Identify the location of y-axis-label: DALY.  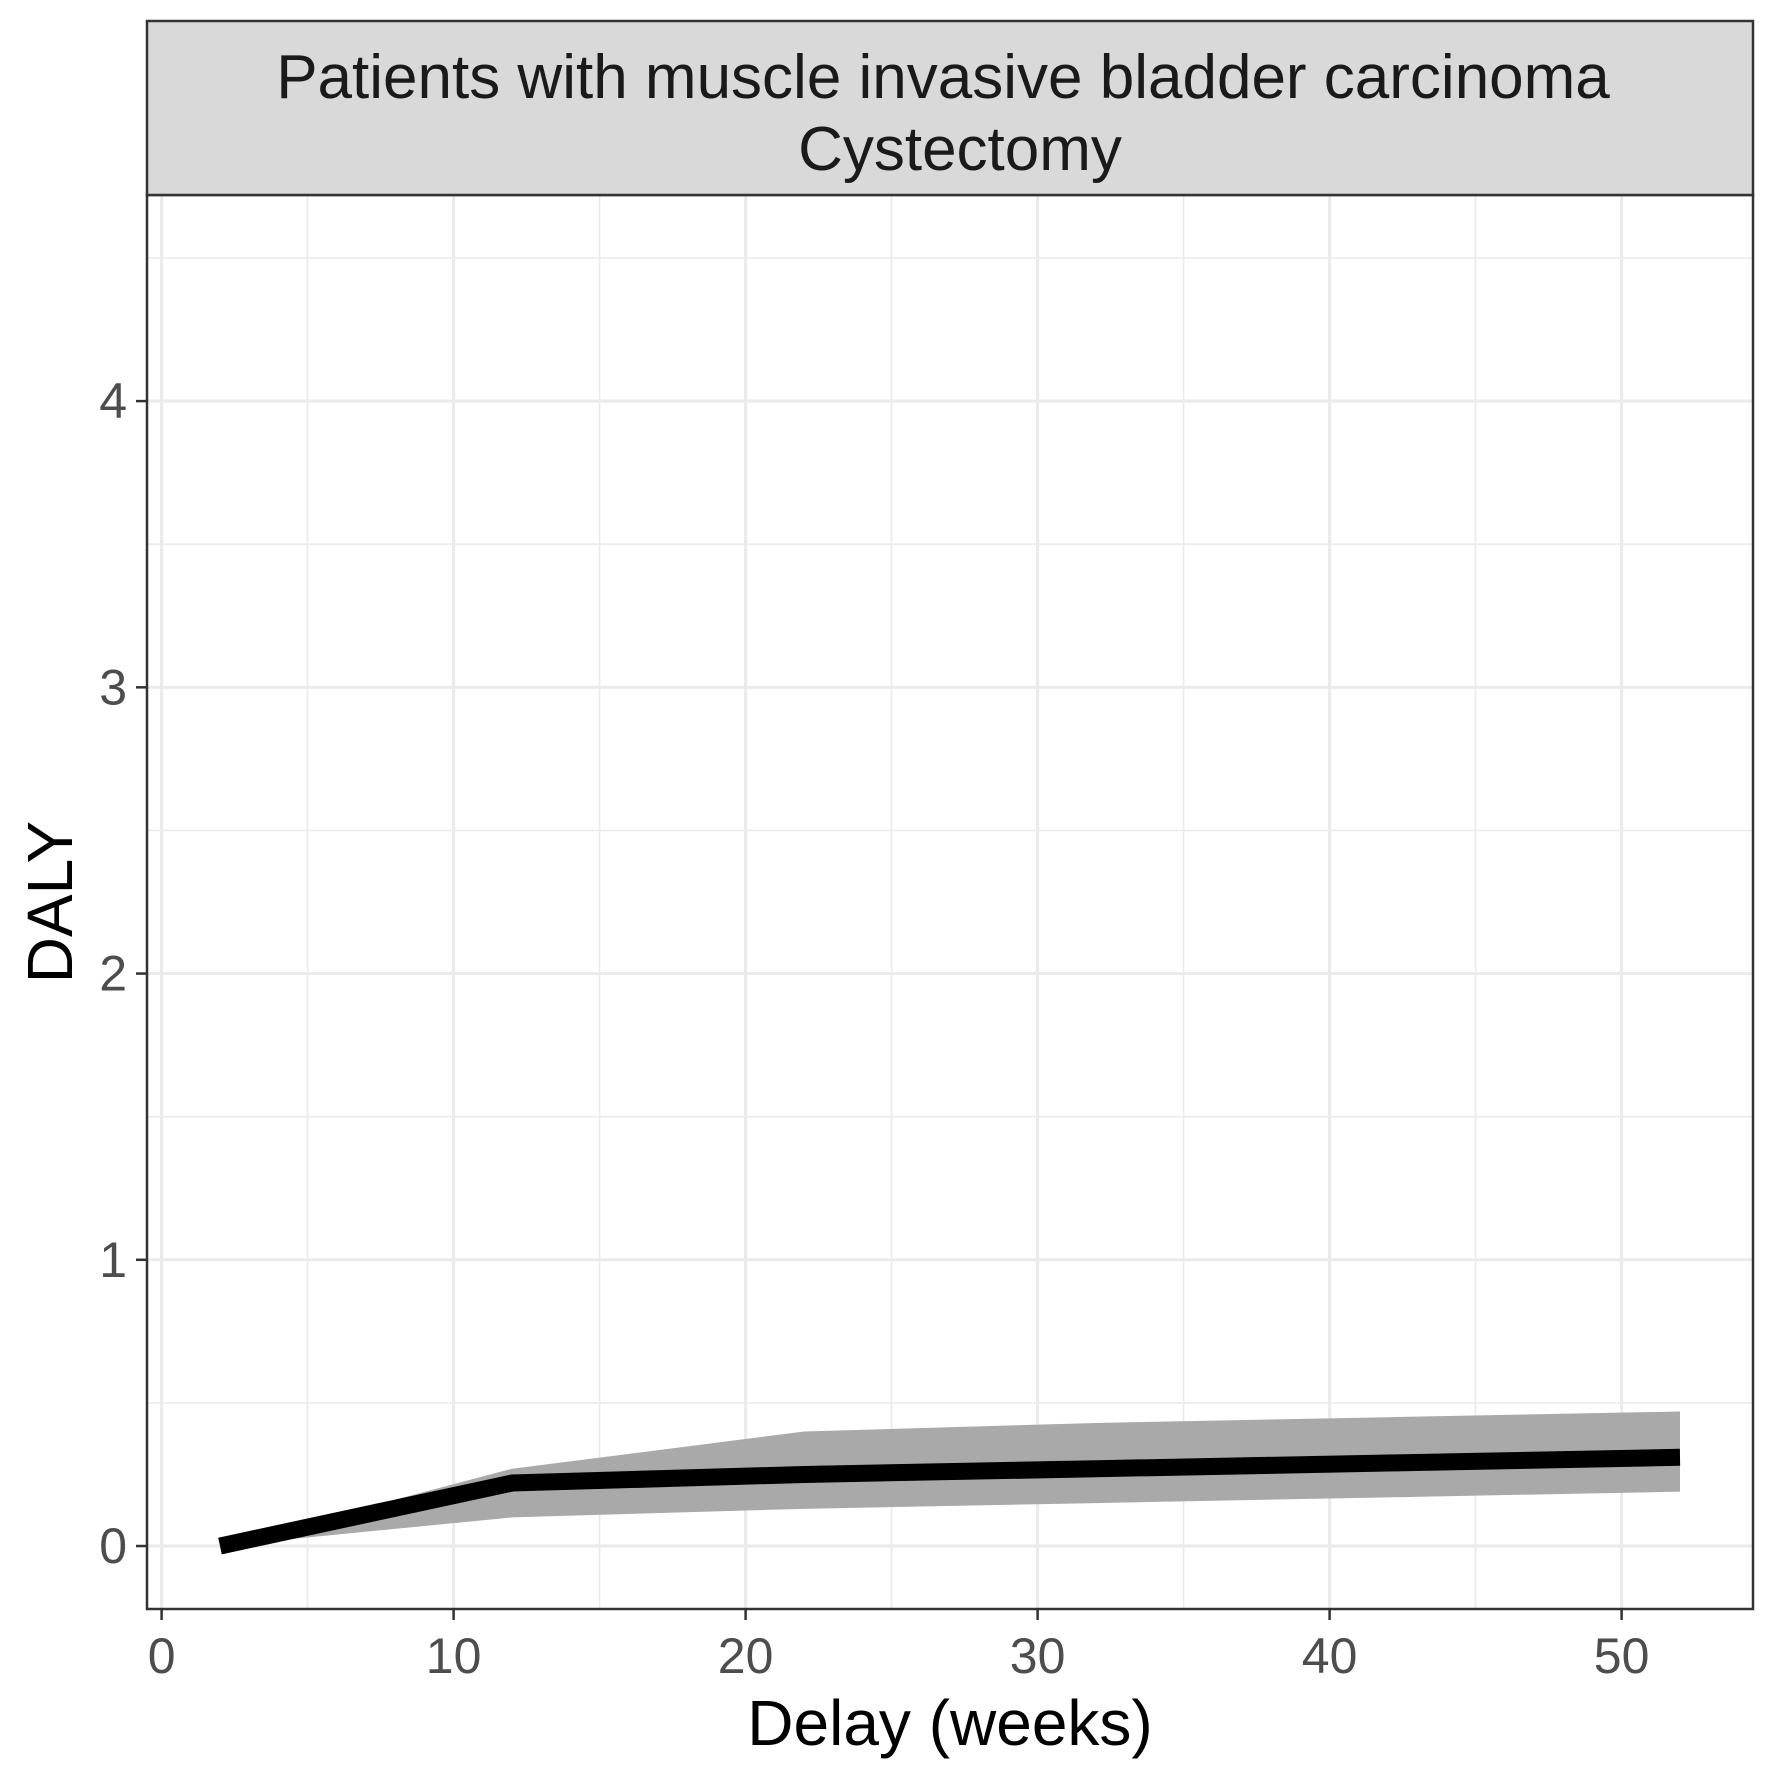
(50, 902).